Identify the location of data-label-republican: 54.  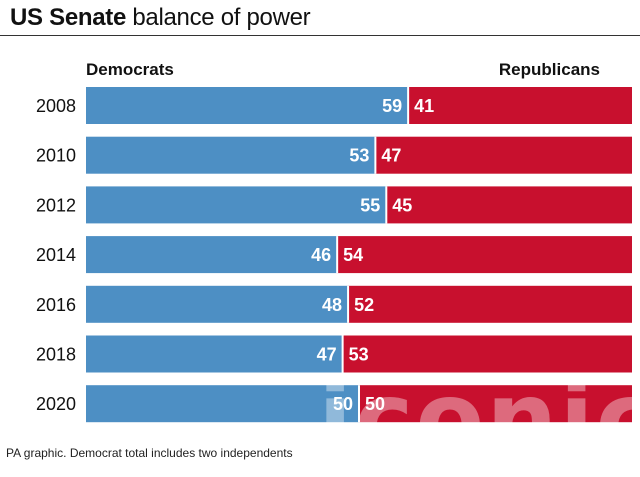
(353, 255).